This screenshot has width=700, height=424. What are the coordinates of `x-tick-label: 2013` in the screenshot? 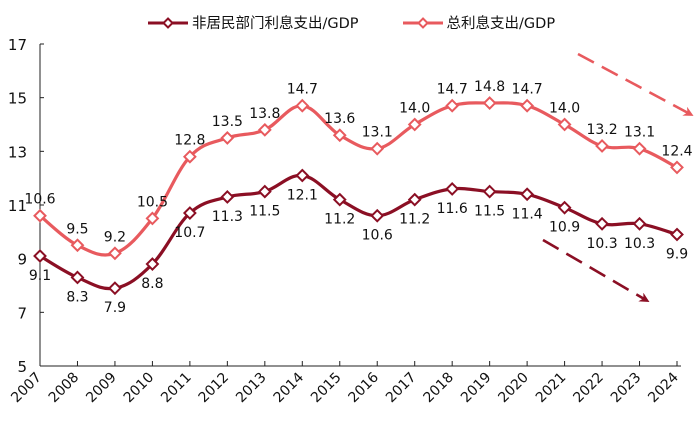 It's located at (251, 388).